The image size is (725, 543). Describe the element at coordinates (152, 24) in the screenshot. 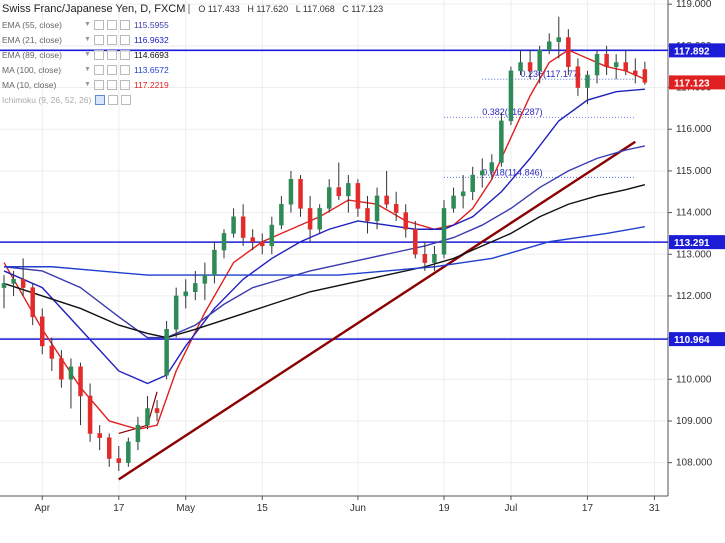

I see `legend-indicator-row: EMA (55, close) ▼ 115.5955` at that location.